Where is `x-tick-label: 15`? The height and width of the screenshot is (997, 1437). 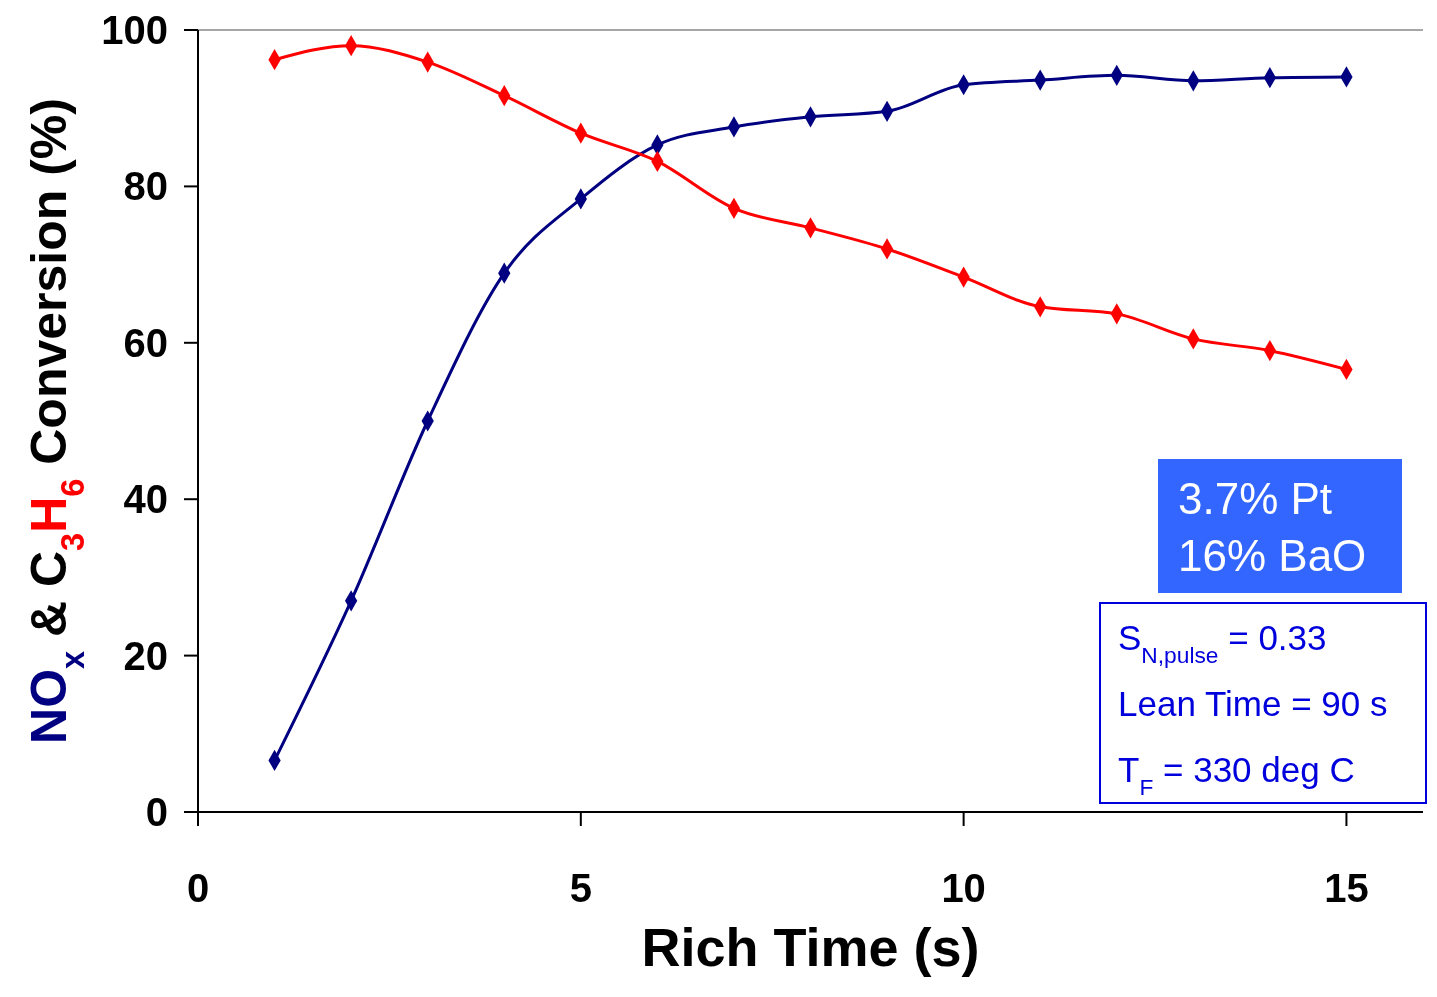
x-tick-label: 15 is located at coordinates (1346, 888).